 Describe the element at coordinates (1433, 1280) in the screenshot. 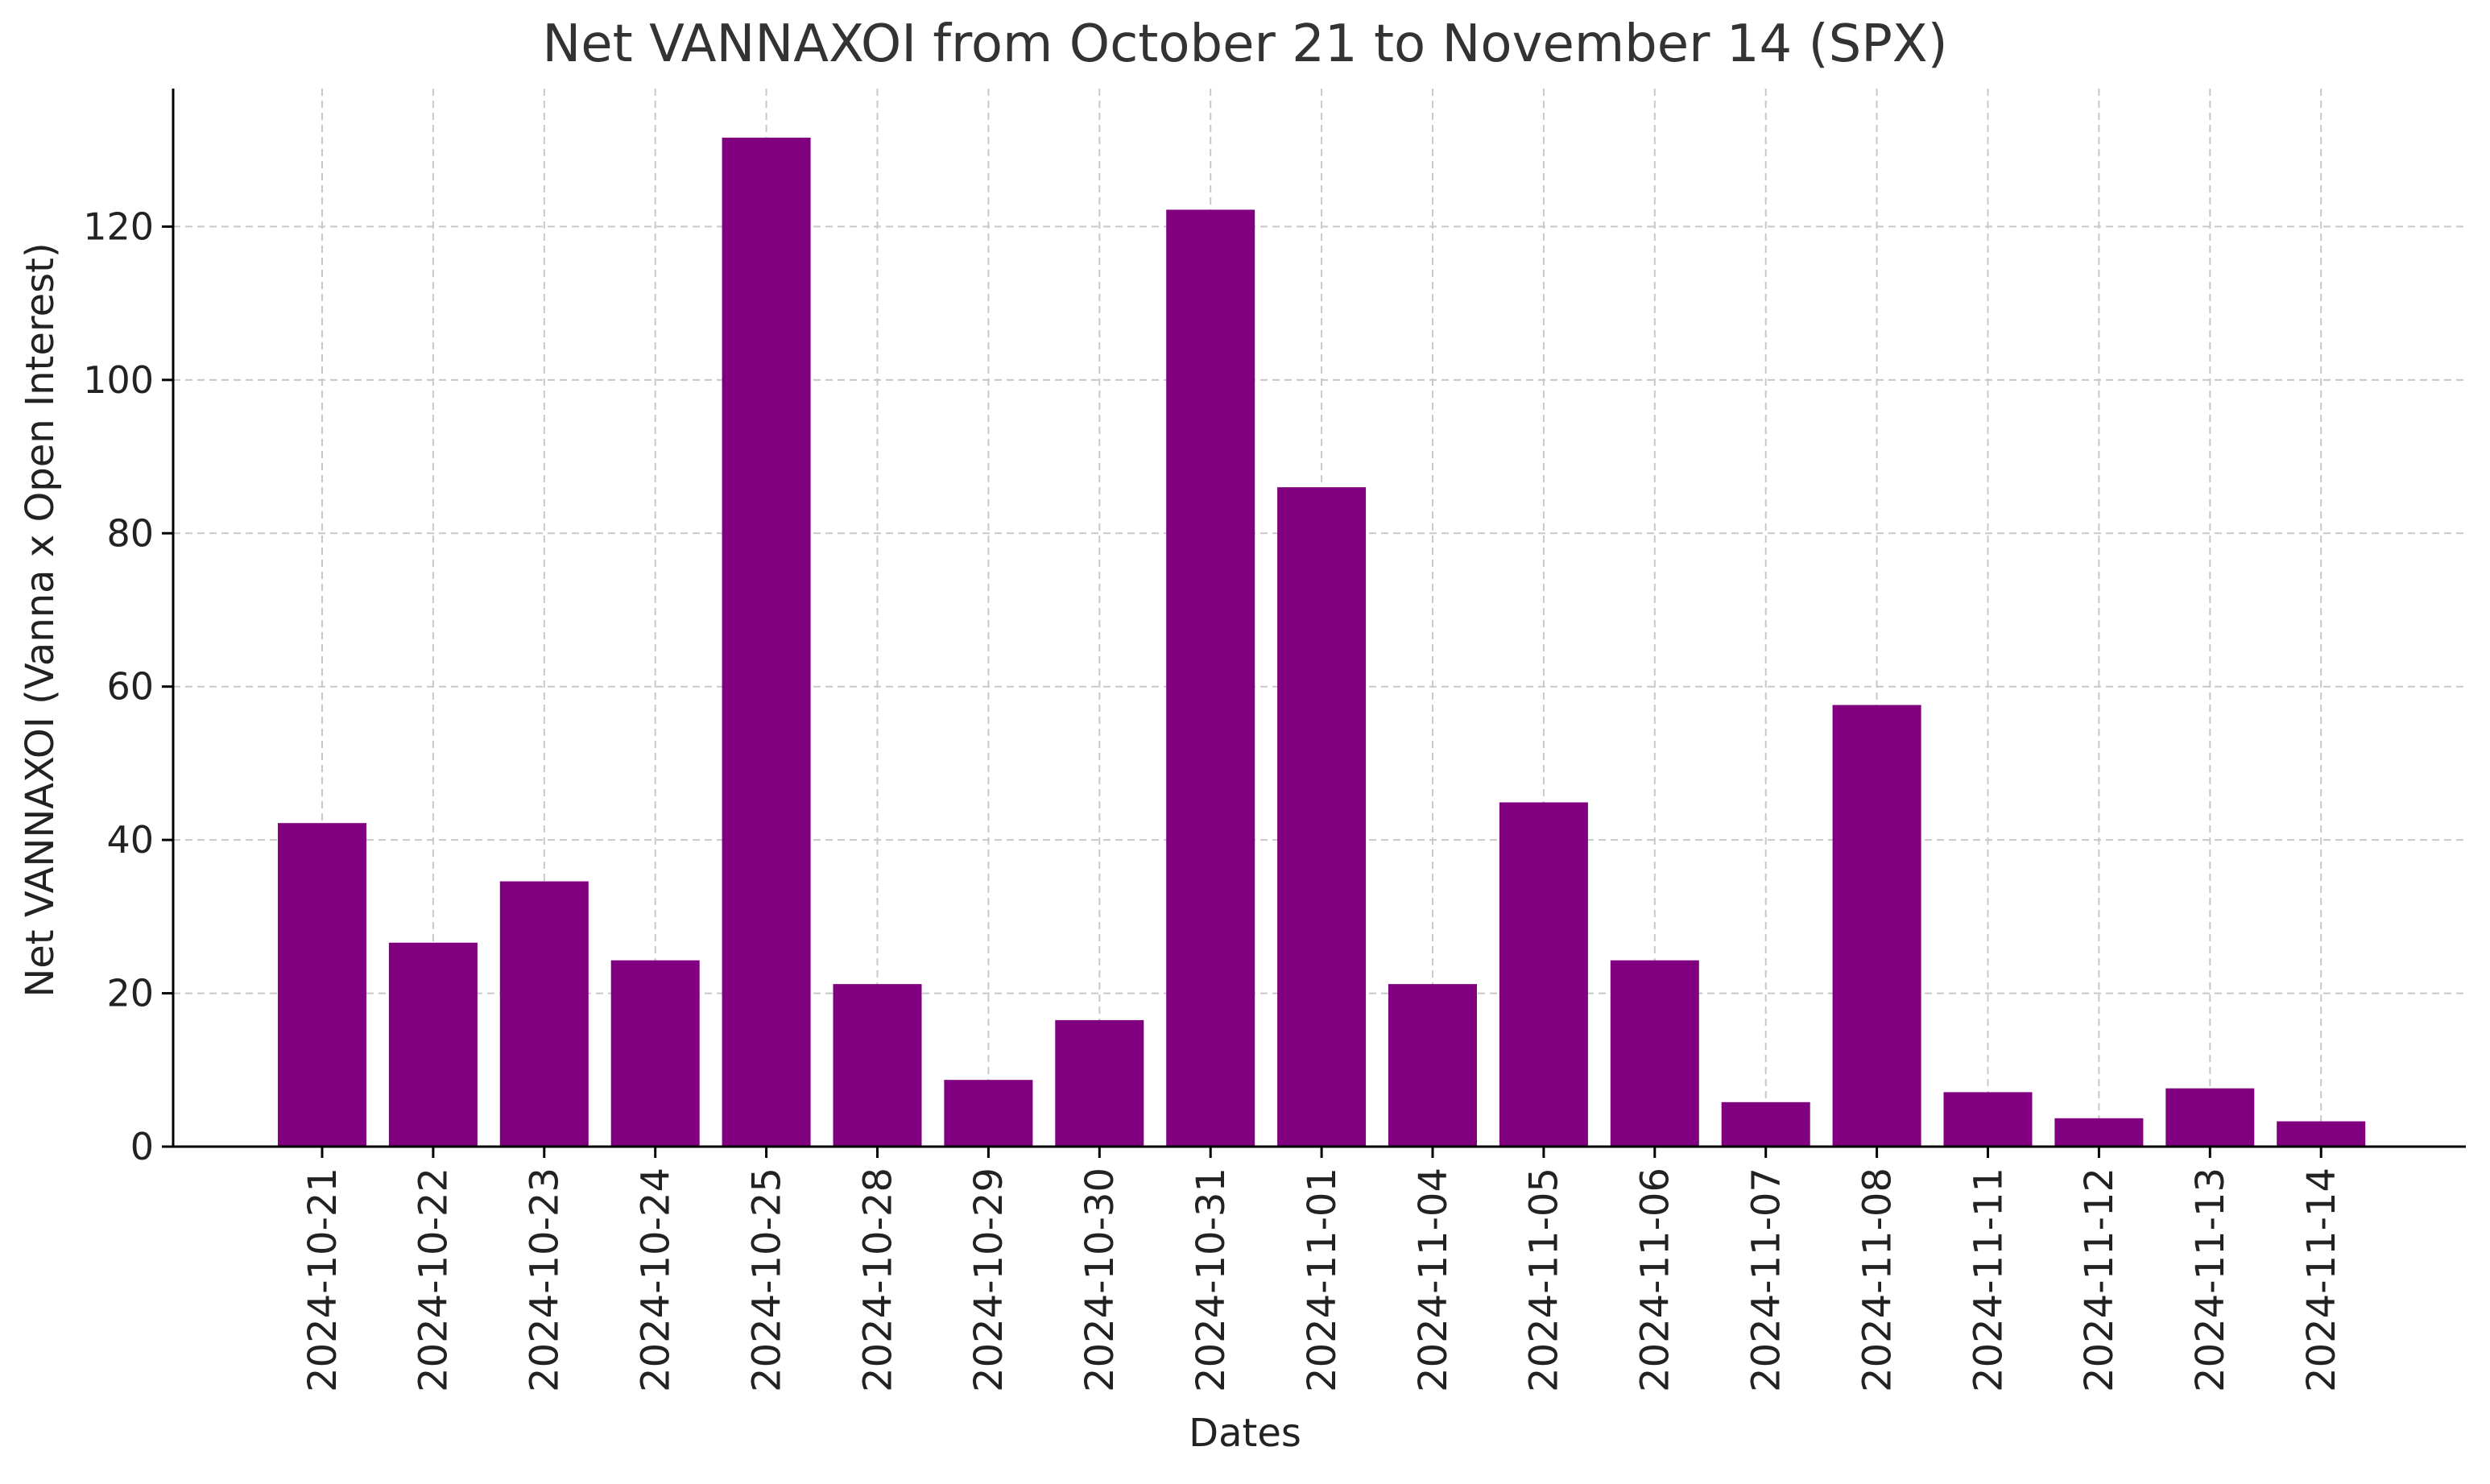

I see `x-tick-label: 2024-11-04` at that location.